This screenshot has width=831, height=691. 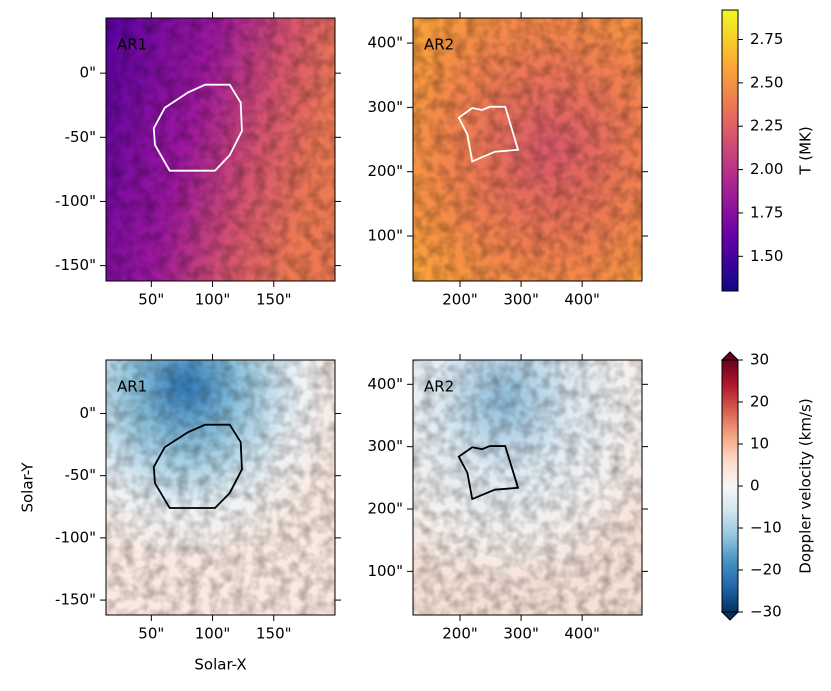 What do you see at coordinates (766, 212) in the screenshot?
I see `colorbar-tick-label: 1.75` at bounding box center [766, 212].